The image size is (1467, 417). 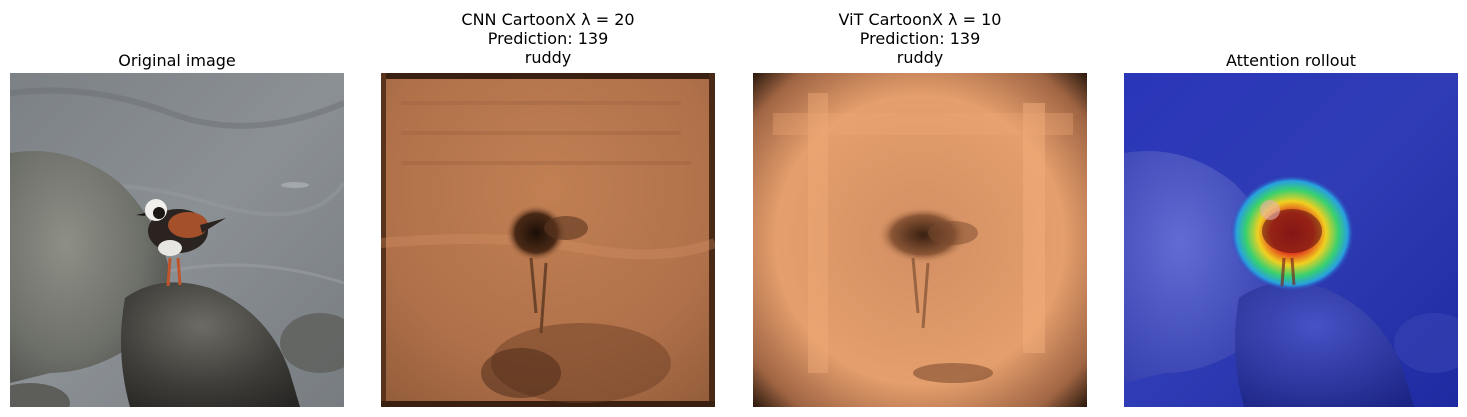 What do you see at coordinates (177, 60) in the screenshot?
I see `panel-title: Original image` at bounding box center [177, 60].